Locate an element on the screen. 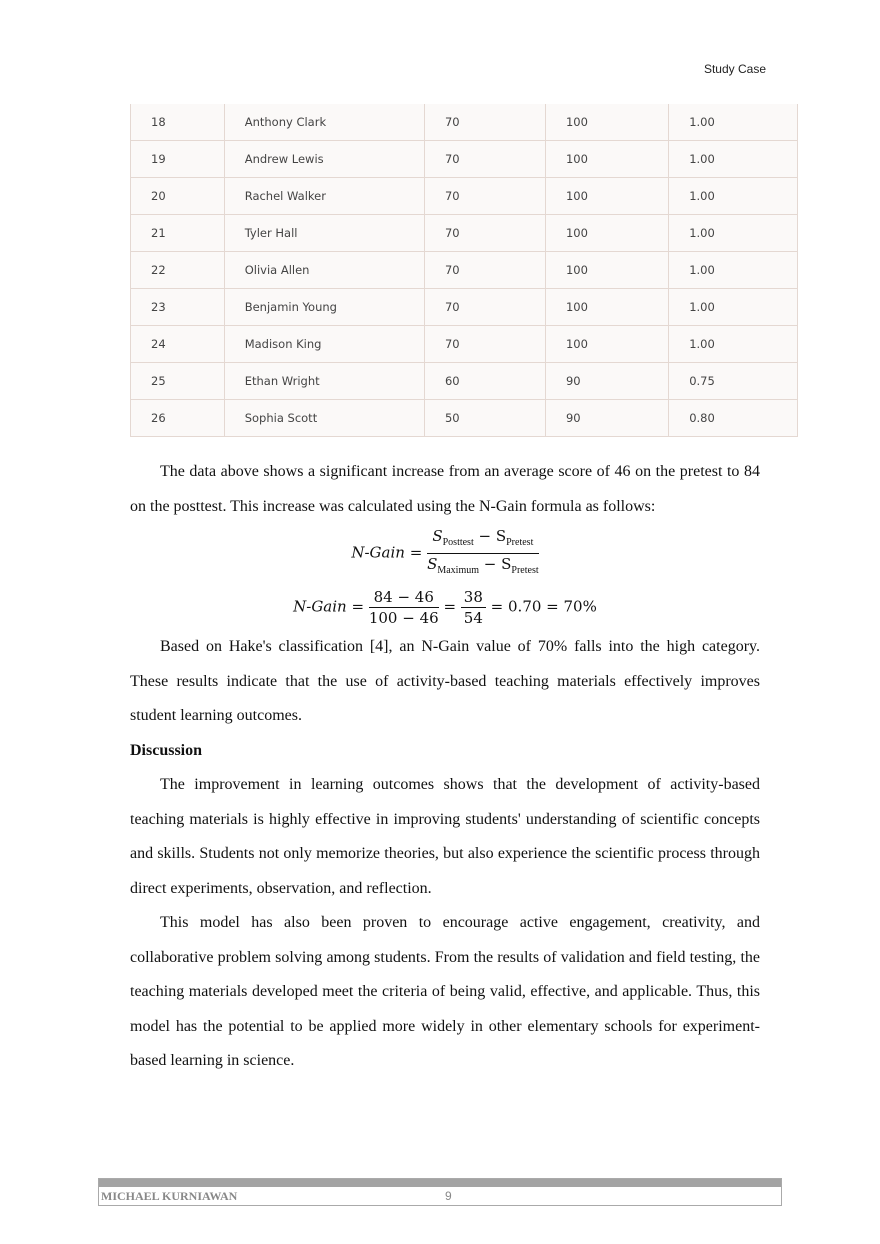 This screenshot has height=1244, width=880. equals: = is located at coordinates (450, 606).